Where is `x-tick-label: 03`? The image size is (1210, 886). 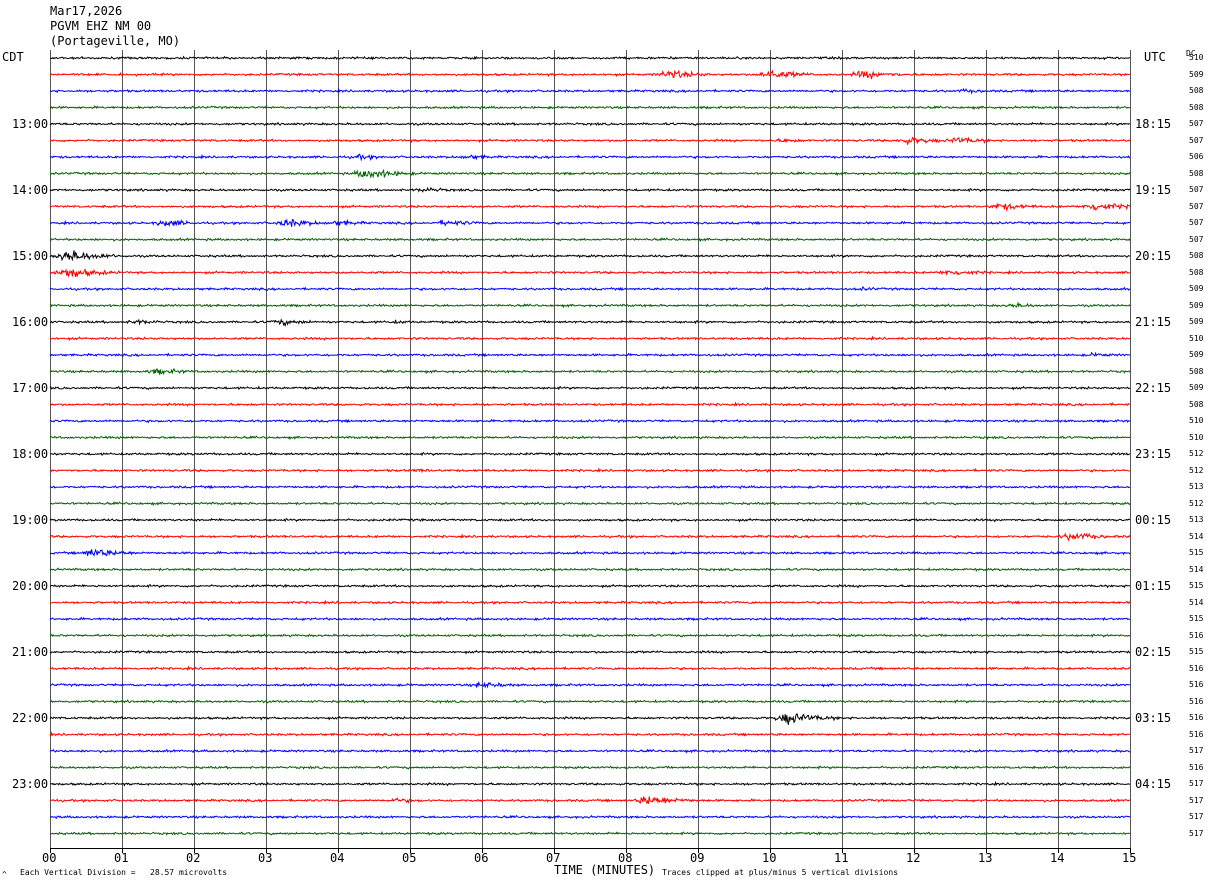 x-tick-label: 03 is located at coordinates (265, 858).